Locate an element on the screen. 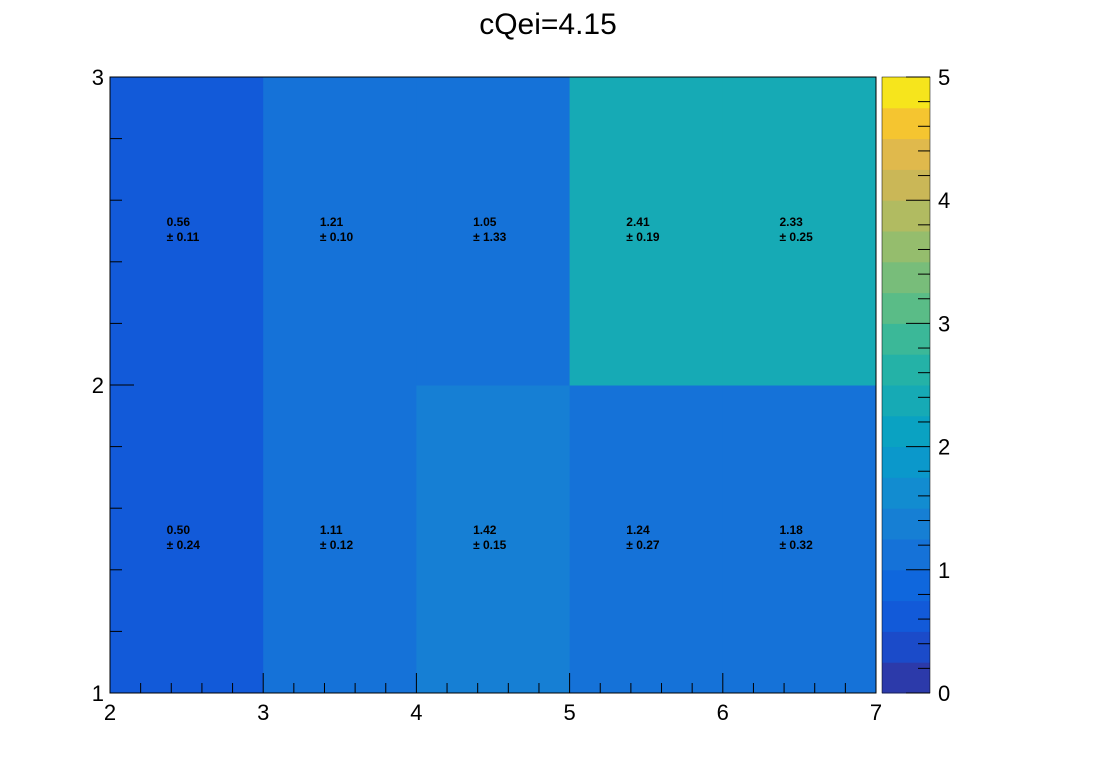 The height and width of the screenshot is (772, 1096). cell-error-label: ± 0.27 is located at coordinates (643, 545).